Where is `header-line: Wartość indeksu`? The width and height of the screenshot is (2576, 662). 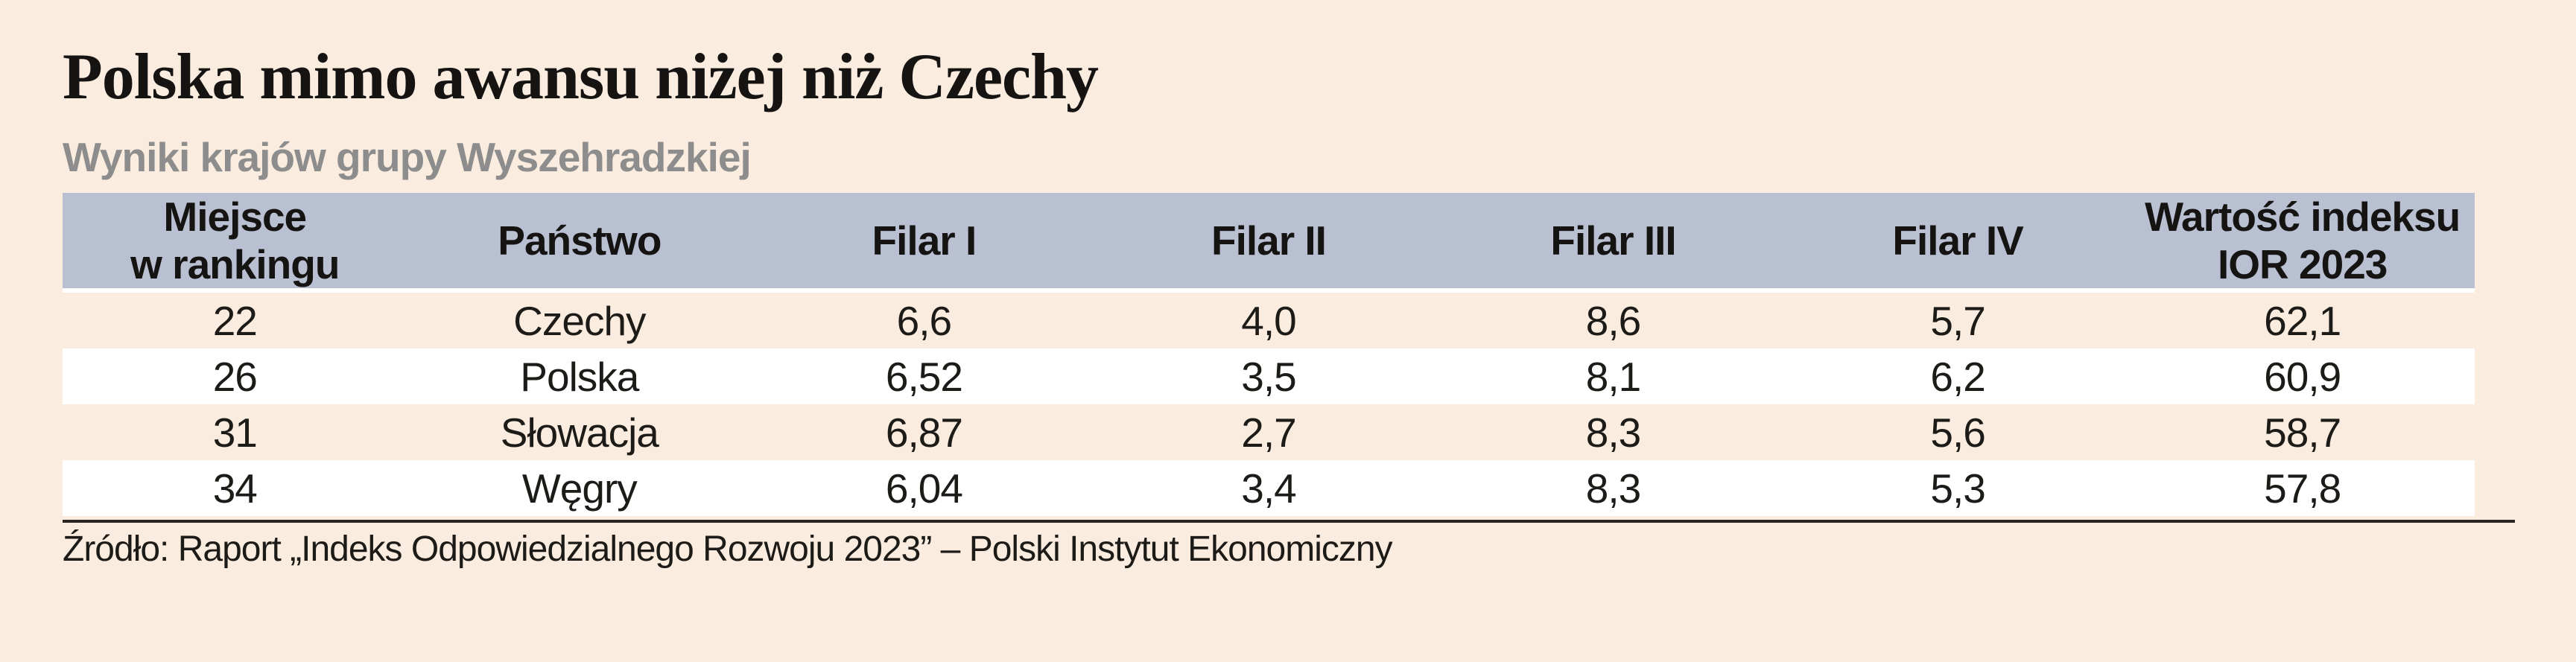
header-line: Wartość indeksu is located at coordinates (2303, 217).